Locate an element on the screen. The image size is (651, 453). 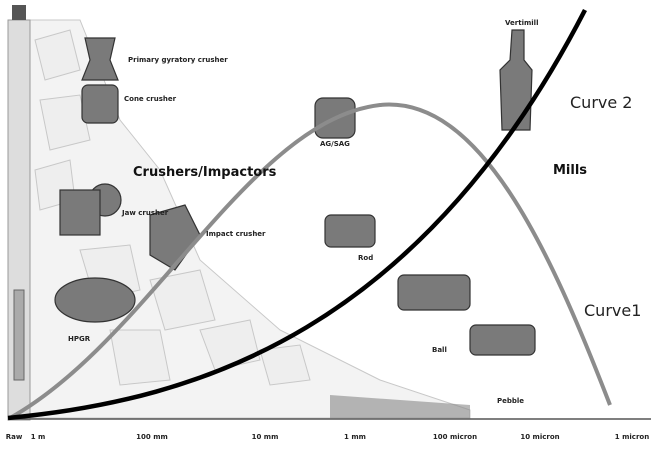
axis-label: 100 micron is located at coordinates (455, 437).